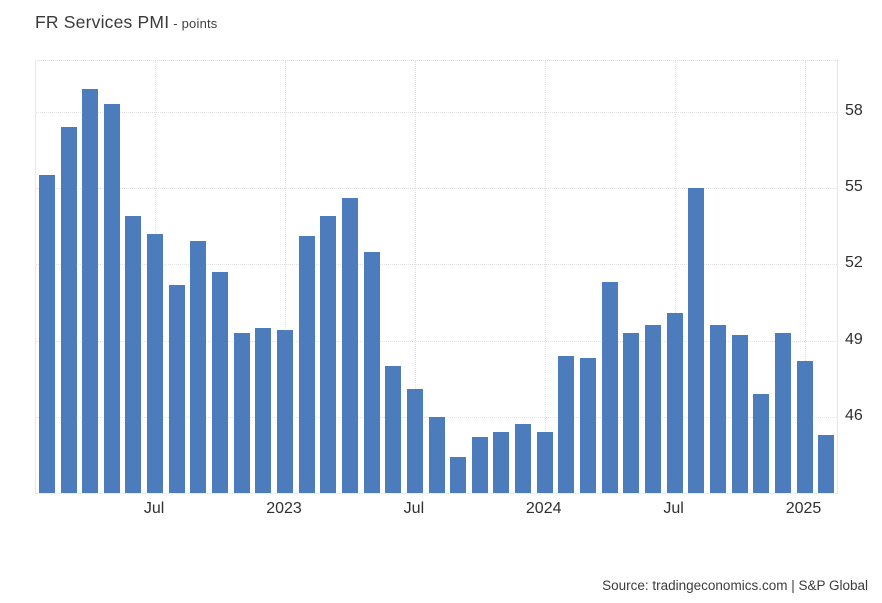 Image resolution: width=882 pixels, height=603 pixels. Describe the element at coordinates (436, 454) in the screenshot. I see `bar-aug-2023` at that location.